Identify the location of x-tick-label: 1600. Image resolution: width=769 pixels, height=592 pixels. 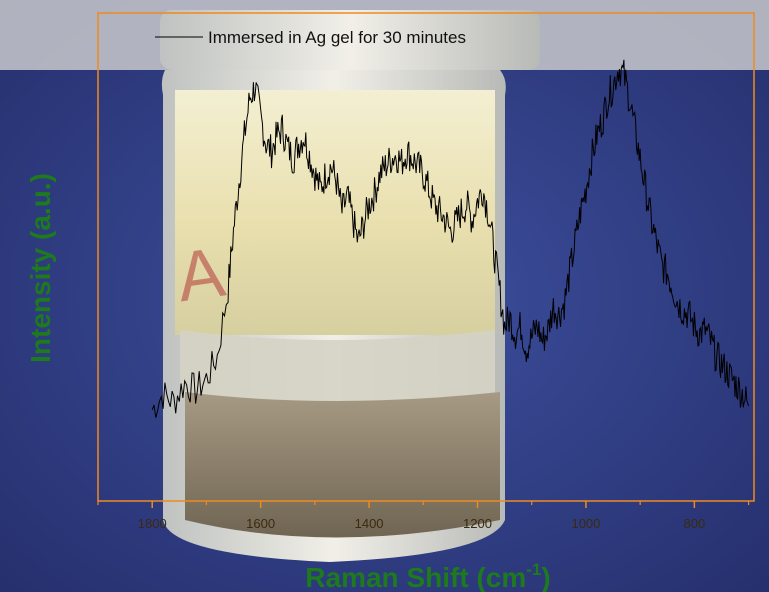
(260, 523).